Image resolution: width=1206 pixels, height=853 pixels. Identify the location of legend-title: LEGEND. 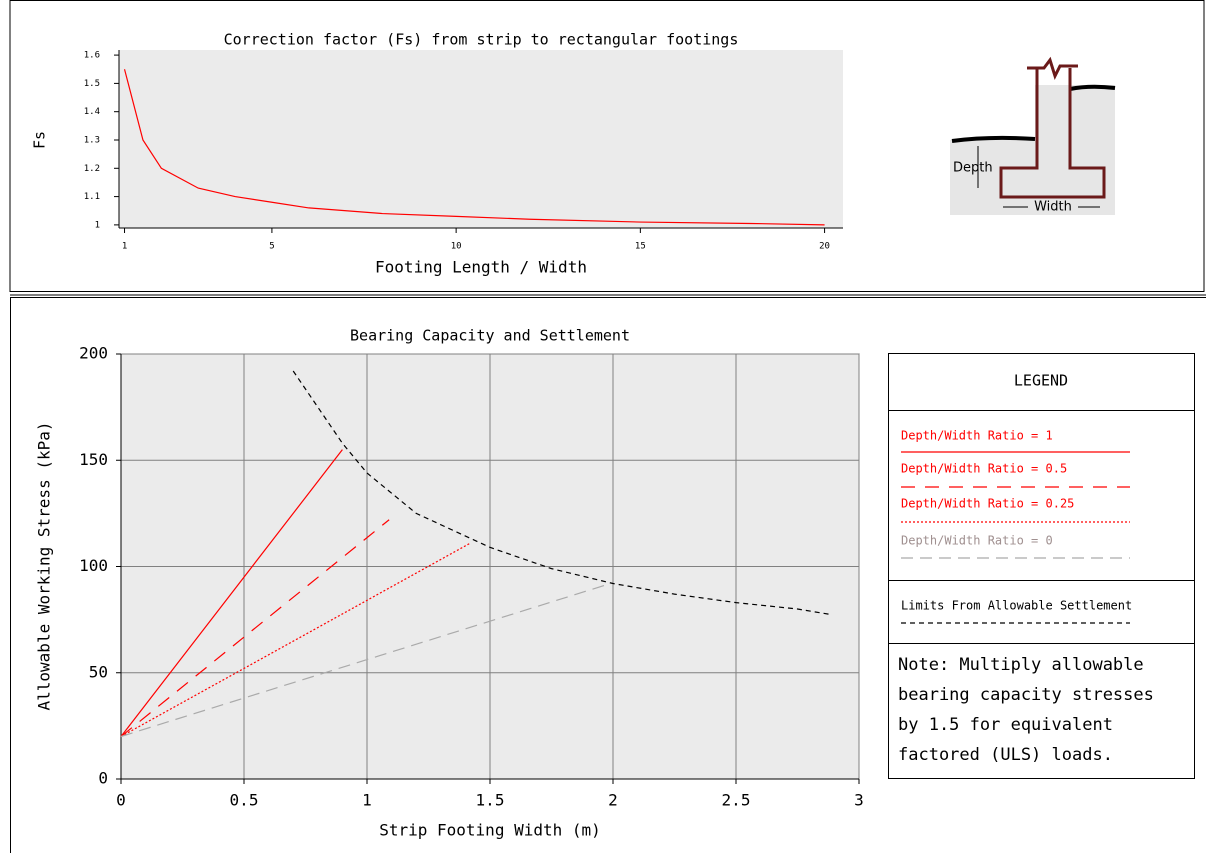
(1041, 381).